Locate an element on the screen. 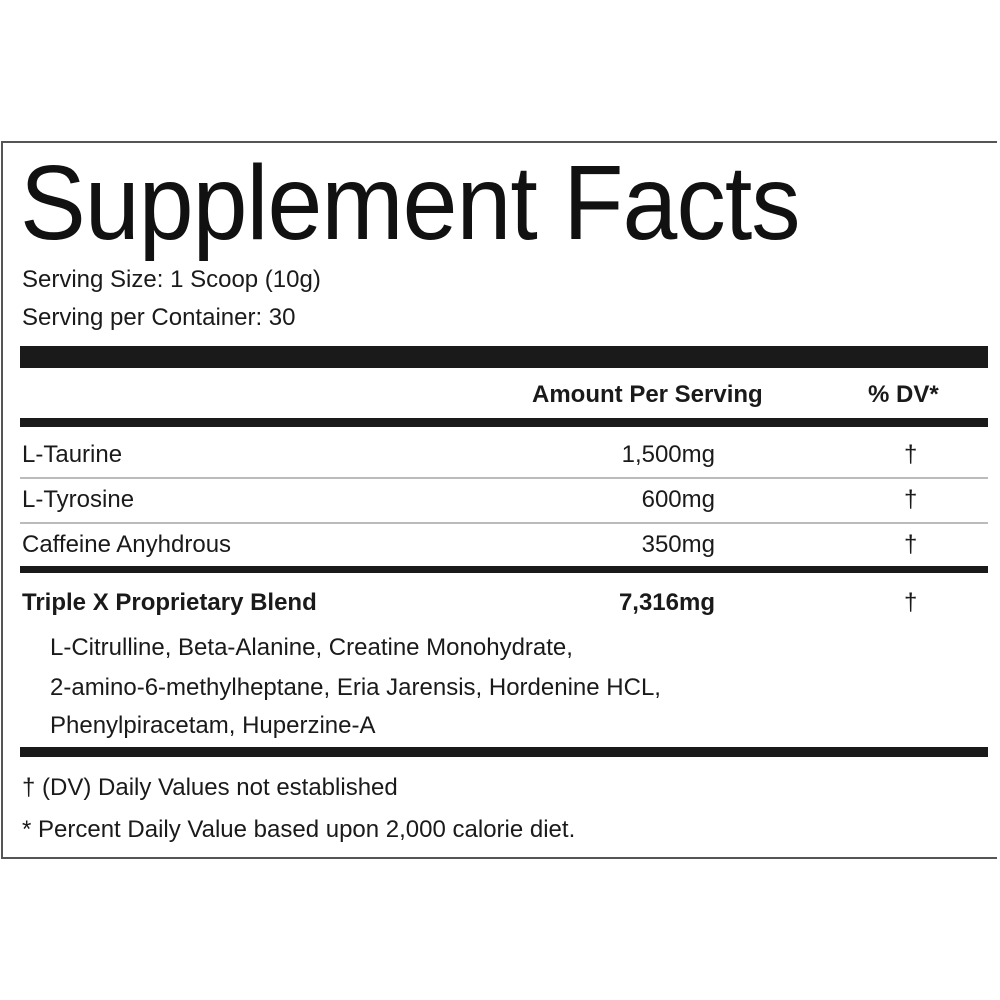 The height and width of the screenshot is (1000, 1000). blend-ingredients-line: Phenylpiracetam, Huperzine-A is located at coordinates (213, 725).